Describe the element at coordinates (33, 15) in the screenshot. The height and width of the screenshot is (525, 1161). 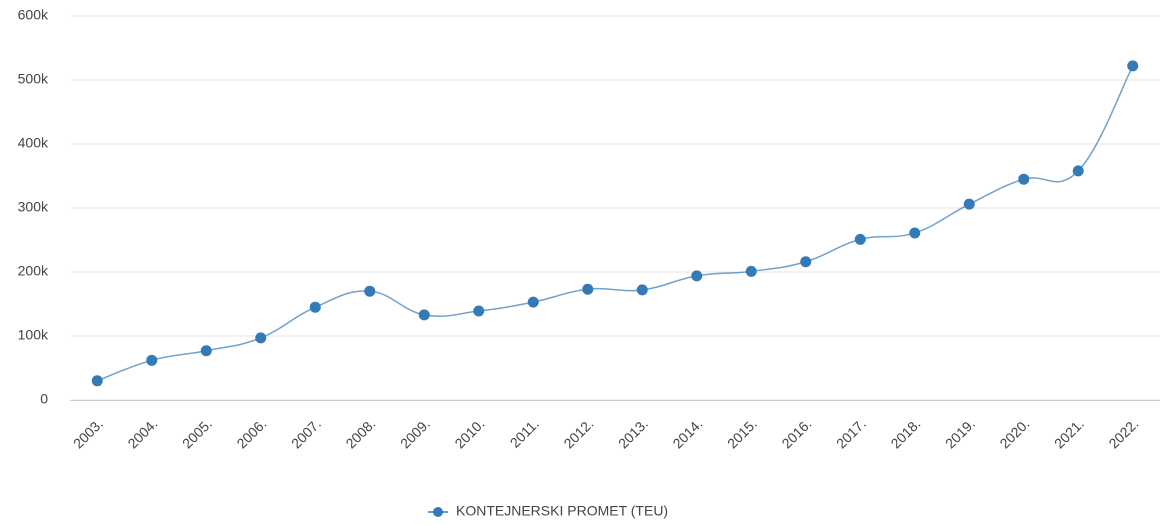
I see `y-tick-label: 600k` at that location.